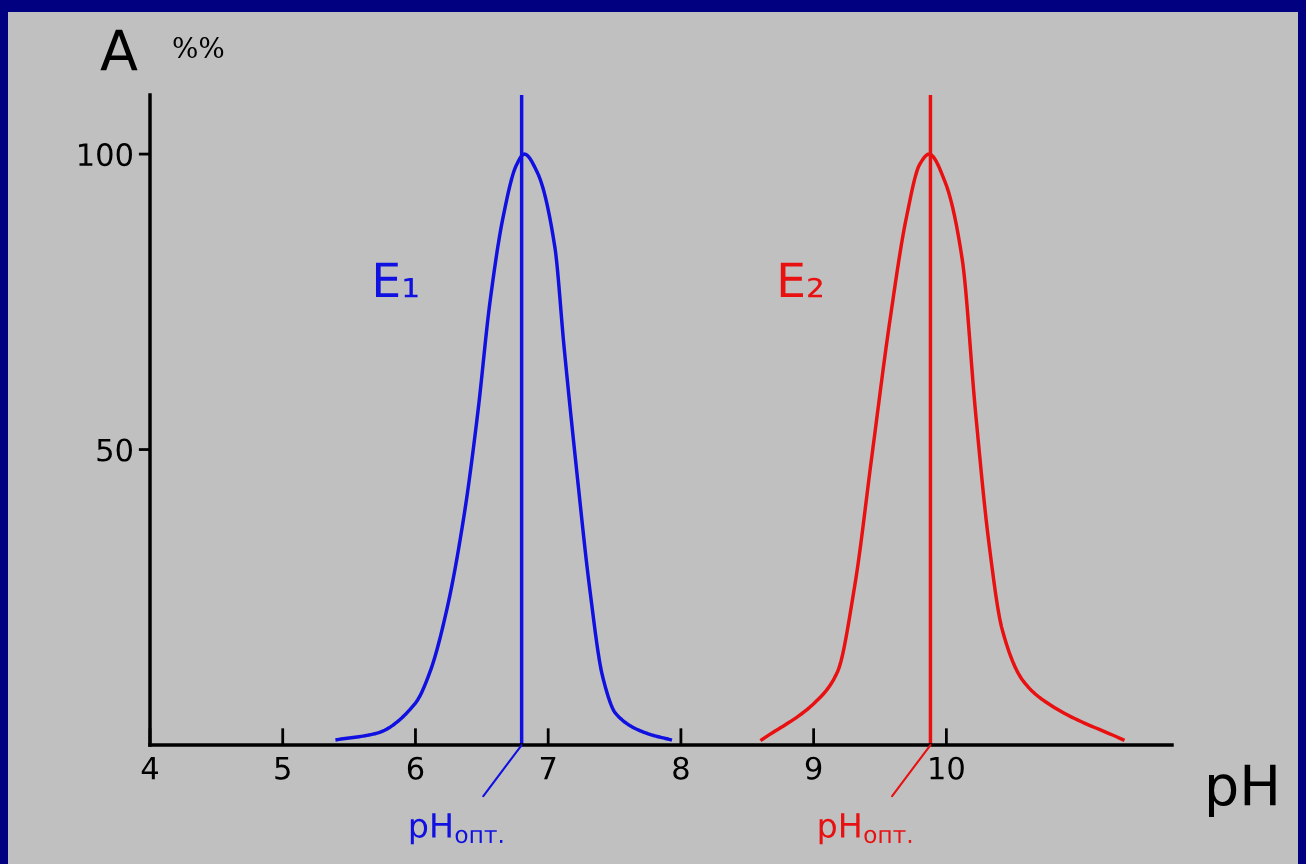 This screenshot has width=1306, height=864. What do you see at coordinates (396, 280) in the screenshot?
I see `series-label: E₁` at bounding box center [396, 280].